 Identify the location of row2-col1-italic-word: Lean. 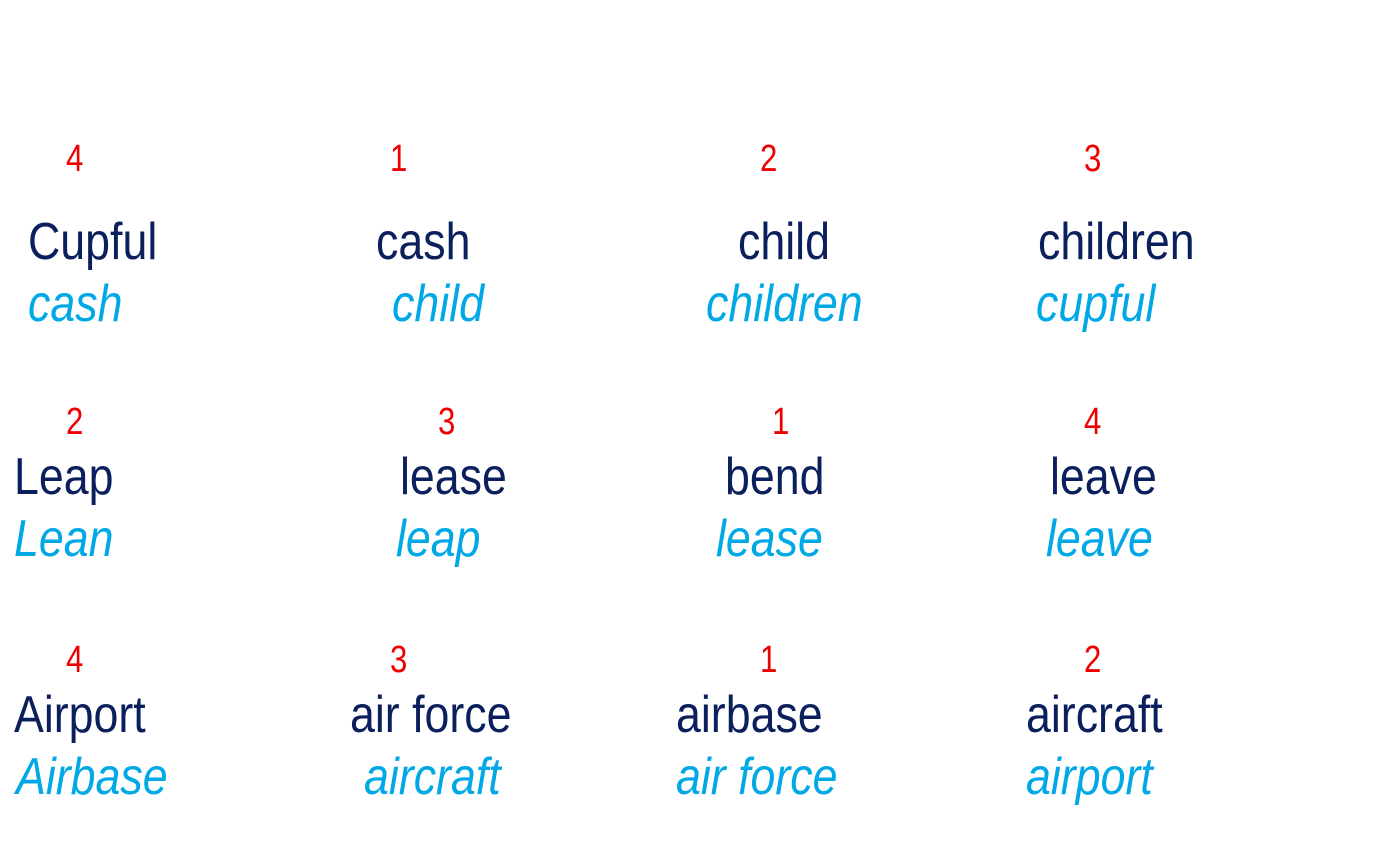
(64, 539).